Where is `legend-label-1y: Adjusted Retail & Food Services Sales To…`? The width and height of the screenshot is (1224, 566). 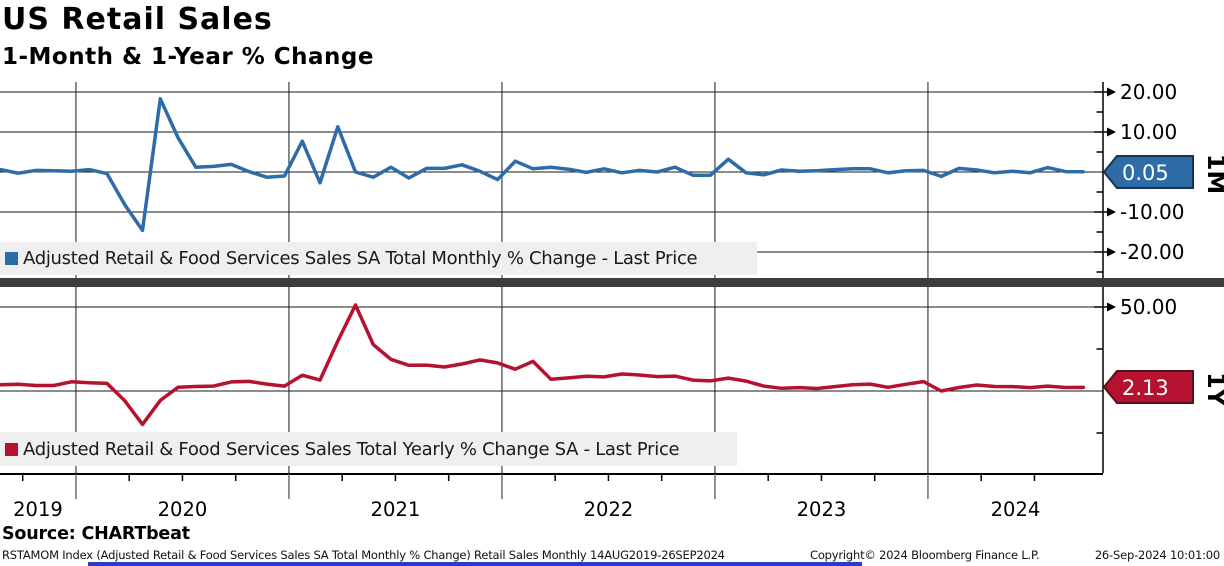
legend-label-1y: Adjusted Retail & Food Services Sales To… is located at coordinates (351, 449).